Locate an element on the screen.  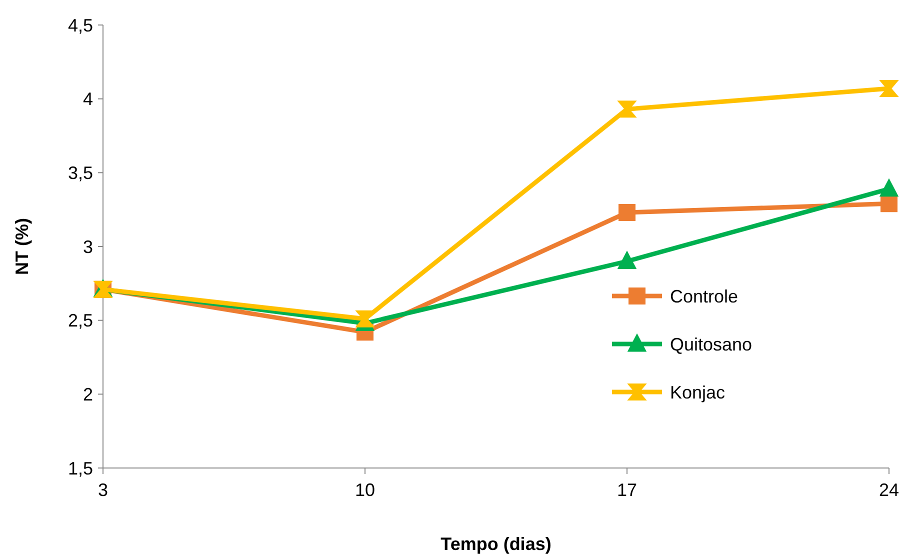
legend-label: Controle is located at coordinates (704, 296).